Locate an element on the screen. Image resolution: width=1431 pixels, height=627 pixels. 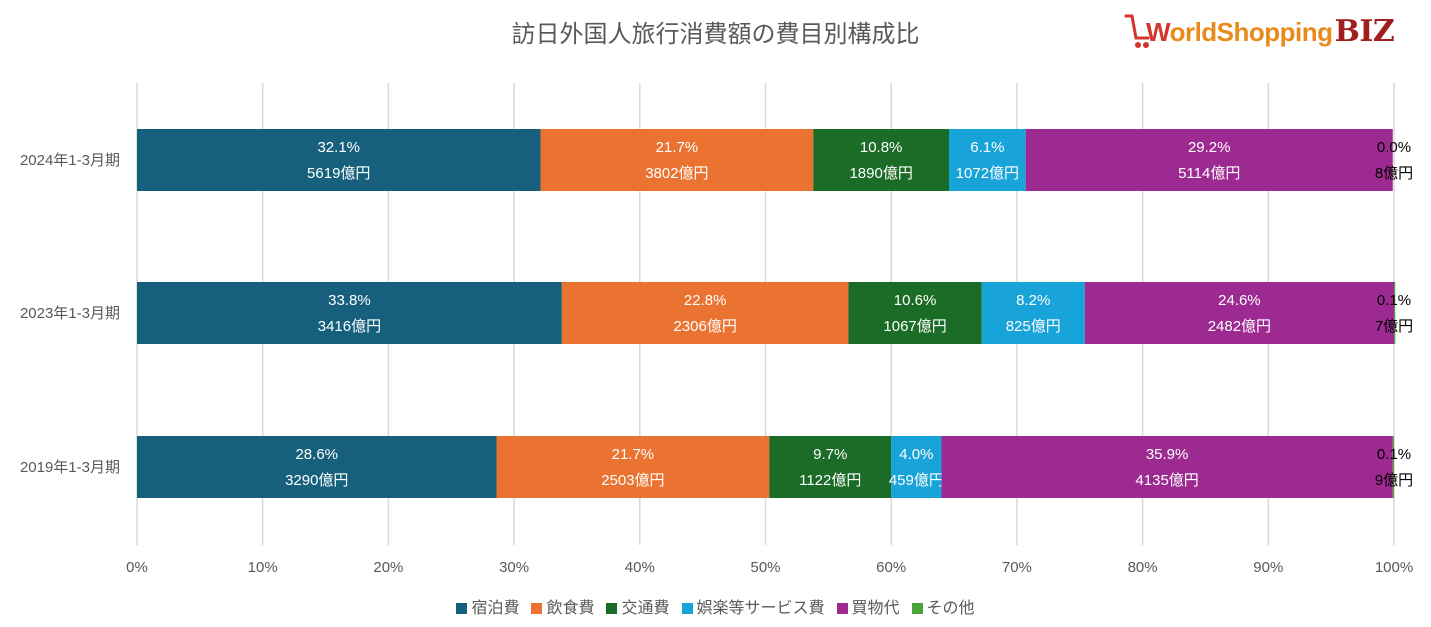
data-label-amount: 3290億円 is located at coordinates (316, 480).